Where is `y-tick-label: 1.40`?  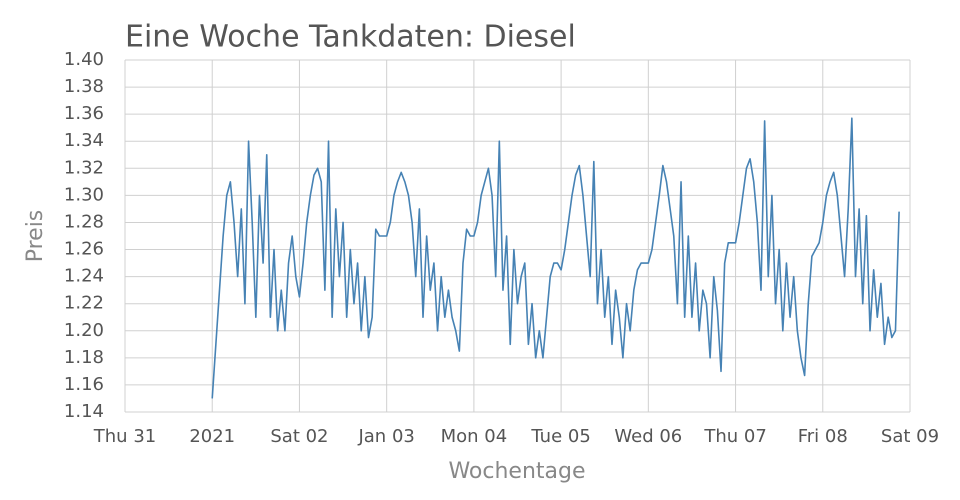 y-tick-label: 1.40 is located at coordinates (84, 59).